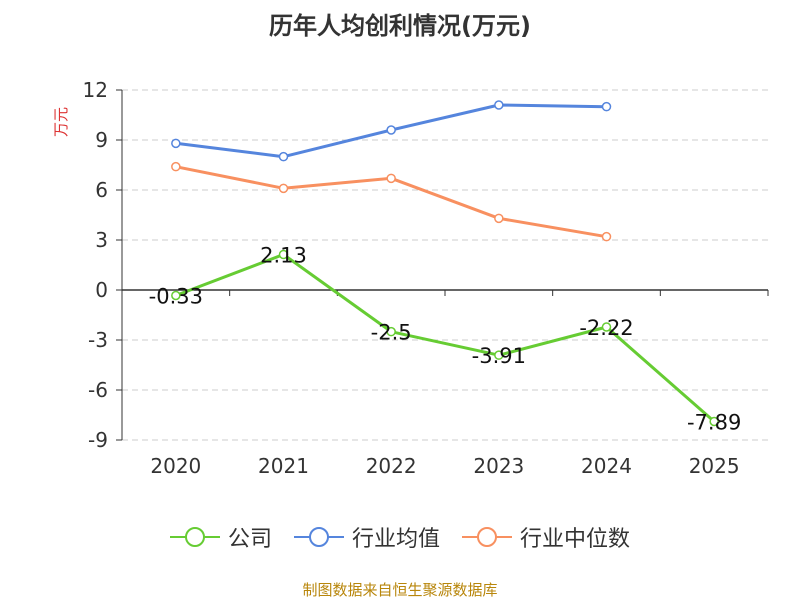  Describe the element at coordinates (101, 290) in the screenshot. I see `y-tick-label: 0` at that location.